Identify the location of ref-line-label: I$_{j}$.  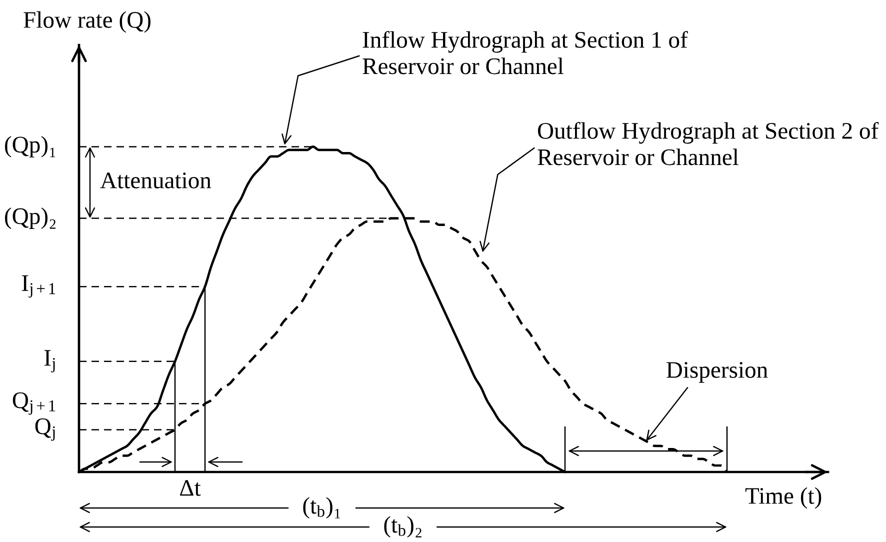
(49, 361).